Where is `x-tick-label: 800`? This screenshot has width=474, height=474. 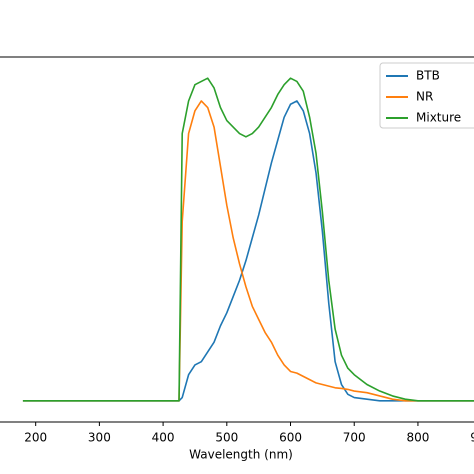
x-tick-label: 800 is located at coordinates (417, 438).